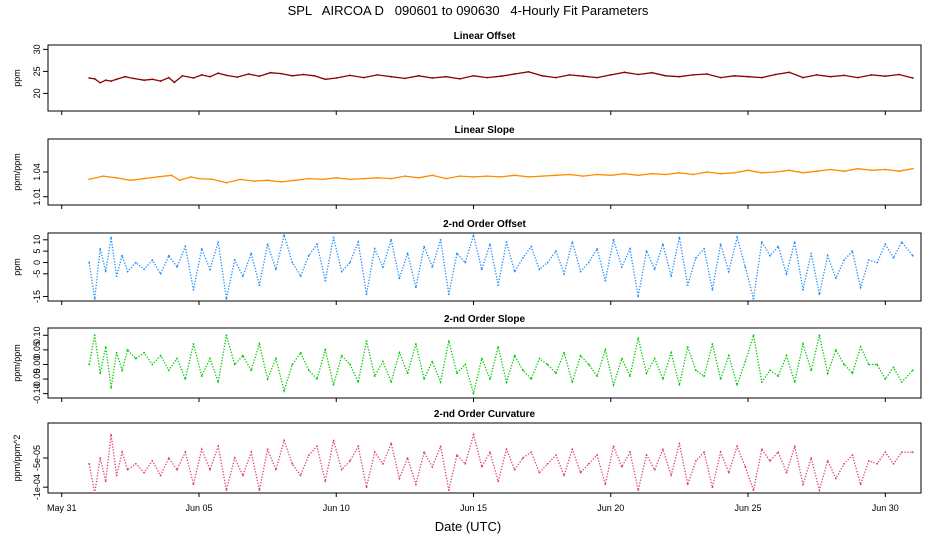 This screenshot has width=936, height=540. I want to click on series-line, so click(501, 77).